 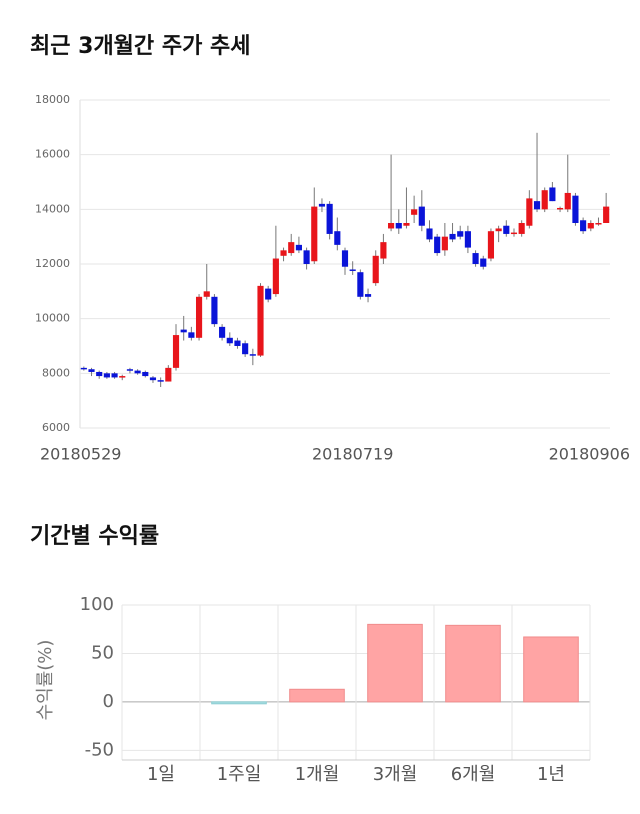 I want to click on chart-title: 최근 3개월간 주가 추세, so click(x=140, y=46).